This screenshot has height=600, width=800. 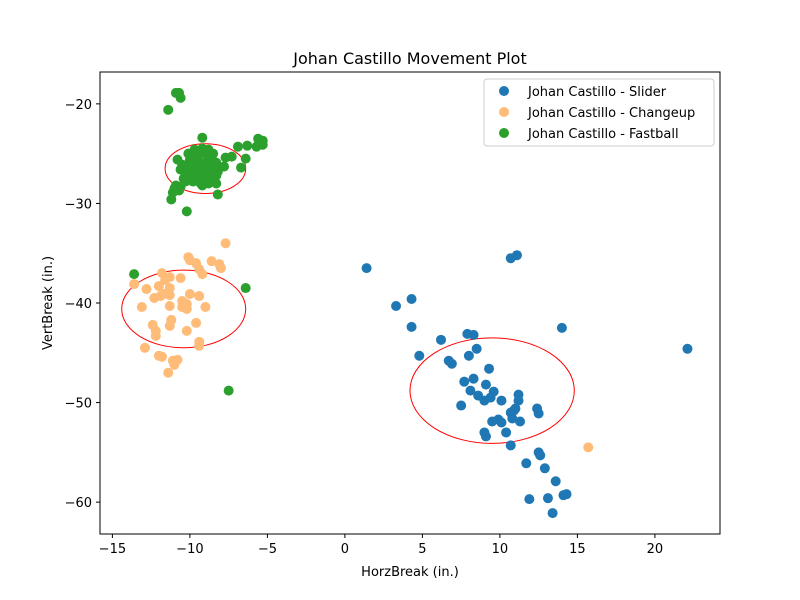 What do you see at coordinates (78, 404) in the screenshot?
I see `y-tick-label-1: −50` at bounding box center [78, 404].